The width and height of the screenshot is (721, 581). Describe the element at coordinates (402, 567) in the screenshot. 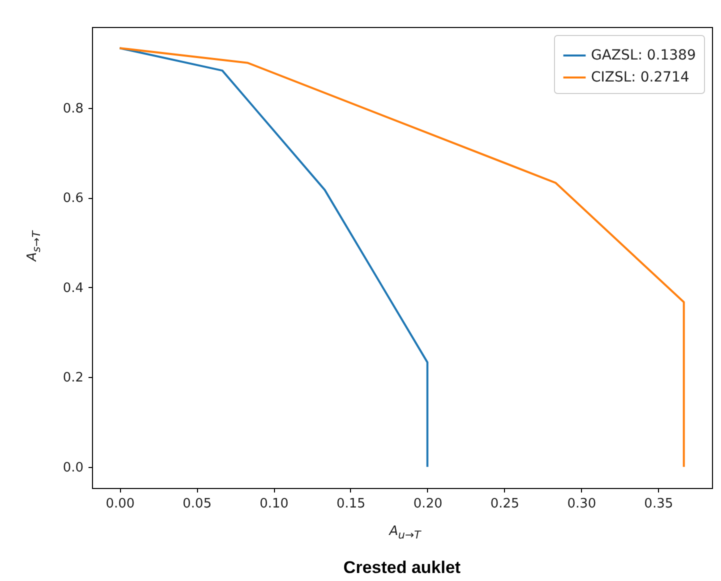

I see `text: Crested auklet` at that location.